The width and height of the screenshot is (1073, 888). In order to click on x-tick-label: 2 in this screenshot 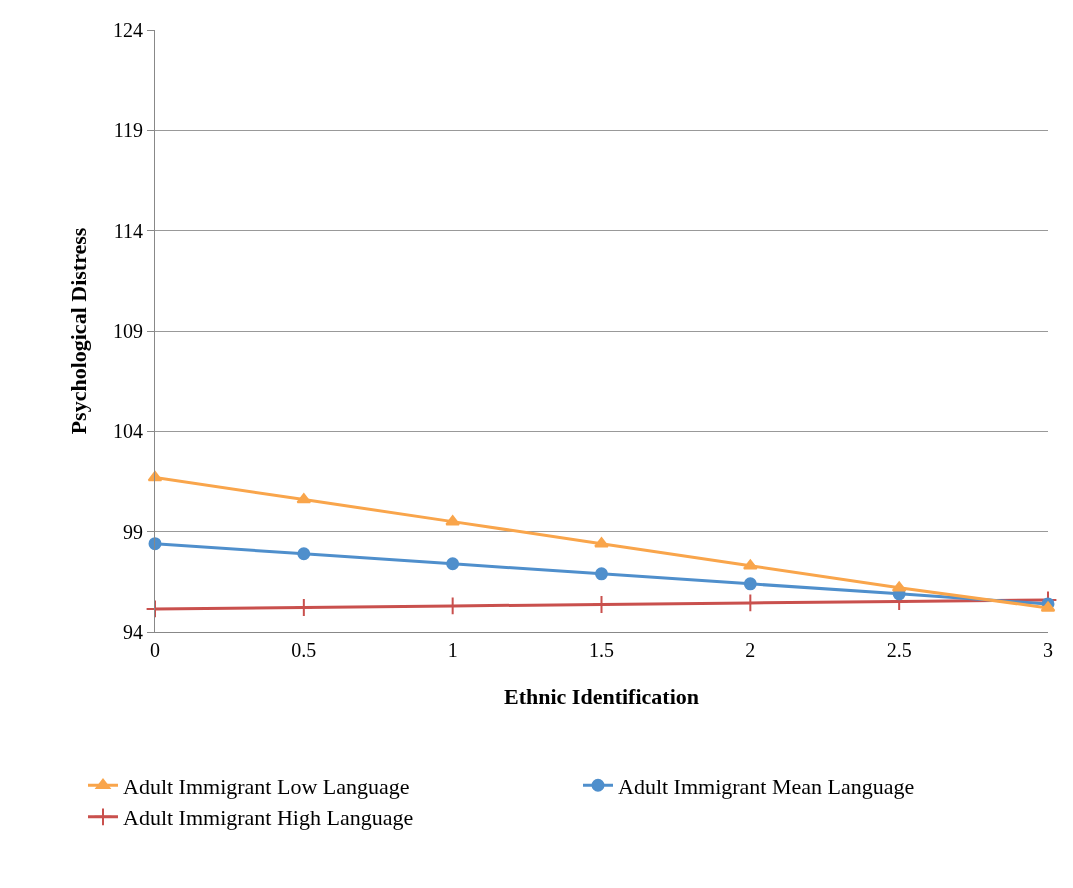, I will do `click(750, 650)`.